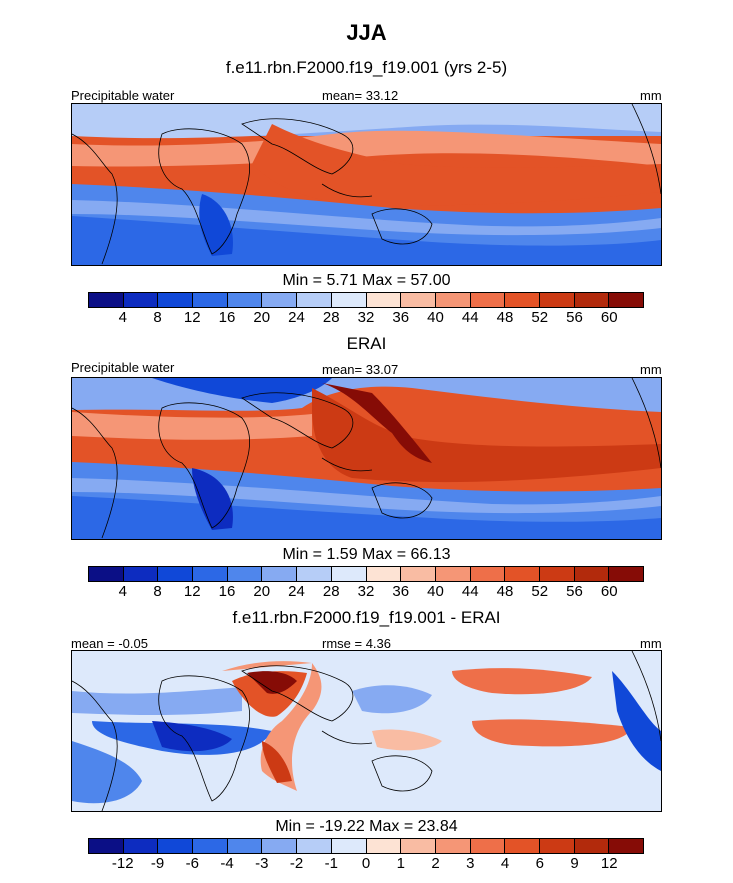 The height and width of the screenshot is (883, 733). Describe the element at coordinates (331, 863) in the screenshot. I see `colorbar-tick: -1` at that location.